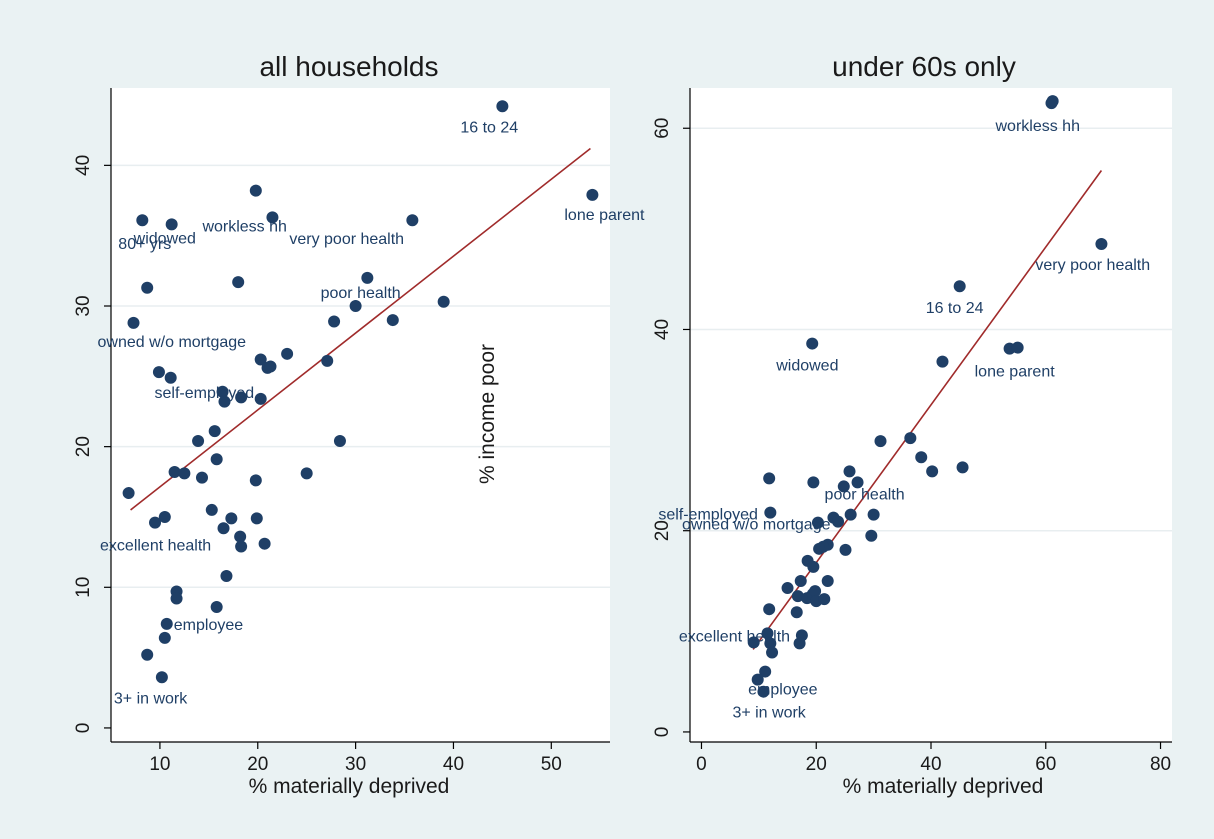 The height and width of the screenshot is (839, 1214). What do you see at coordinates (943, 786) in the screenshot?
I see `x-axis-title-under-60s: % materially deprived` at bounding box center [943, 786].